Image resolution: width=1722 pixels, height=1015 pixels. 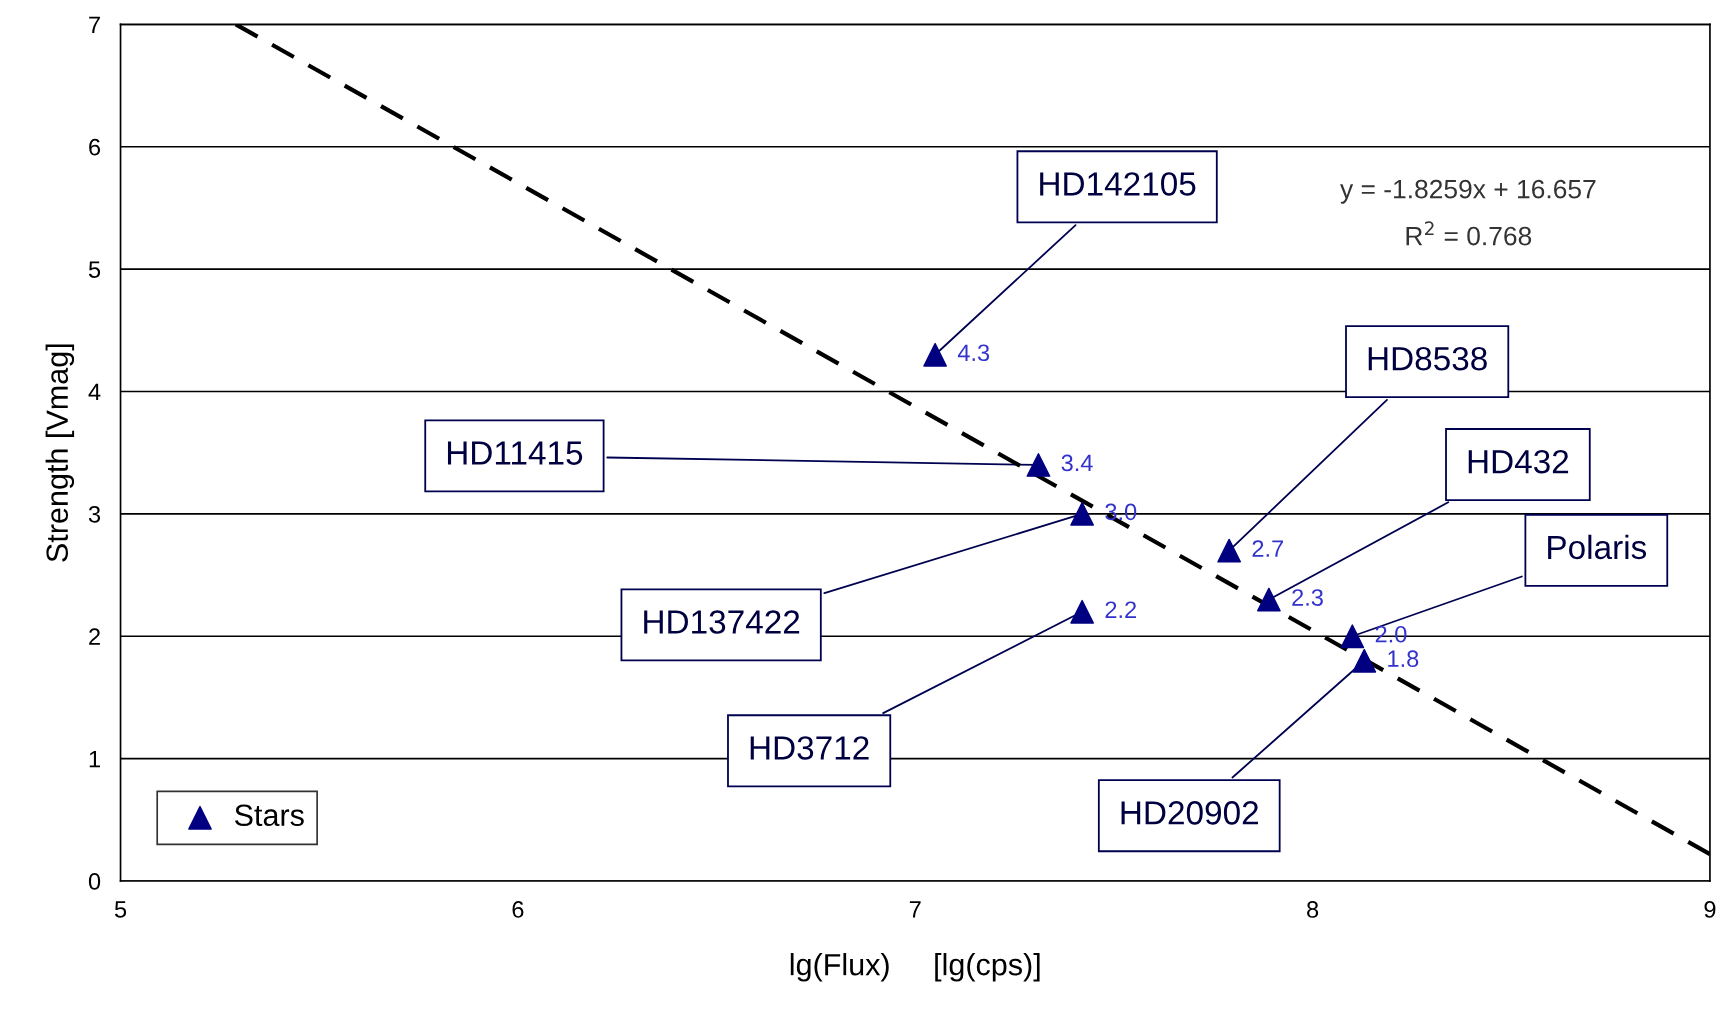 What do you see at coordinates (1710, 909) in the screenshot?
I see `x-tick-label: 9` at bounding box center [1710, 909].